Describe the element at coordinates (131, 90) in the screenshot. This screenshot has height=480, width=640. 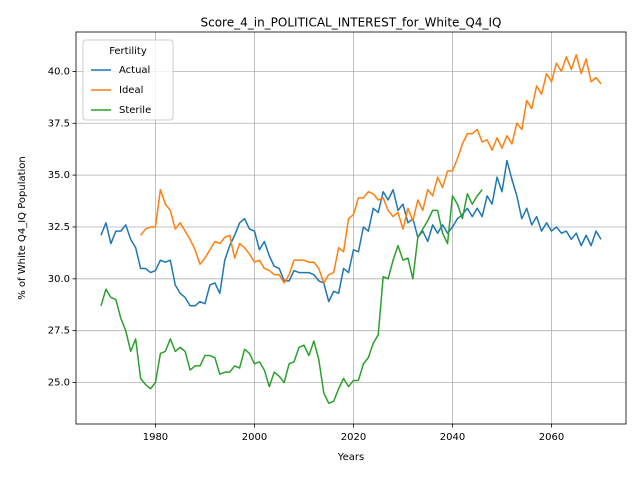
I see `legend-label: Ideal` at that location.